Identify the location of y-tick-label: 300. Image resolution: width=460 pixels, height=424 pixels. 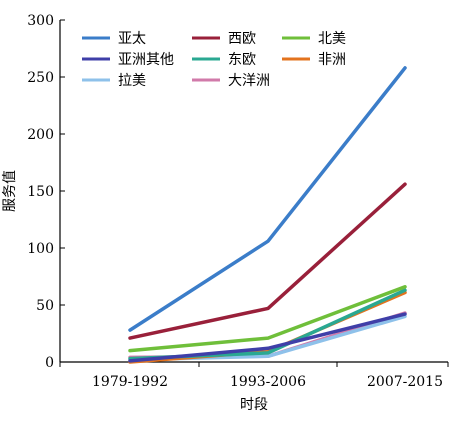
(40, 21).